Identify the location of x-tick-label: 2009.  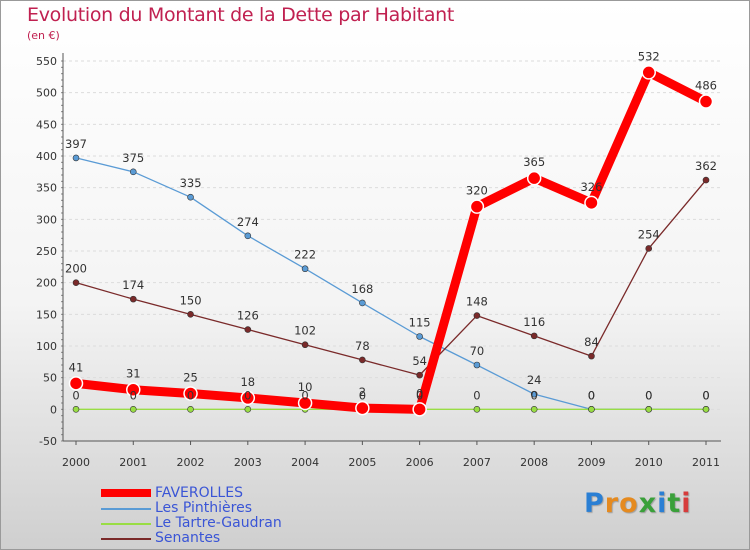
(591, 462).